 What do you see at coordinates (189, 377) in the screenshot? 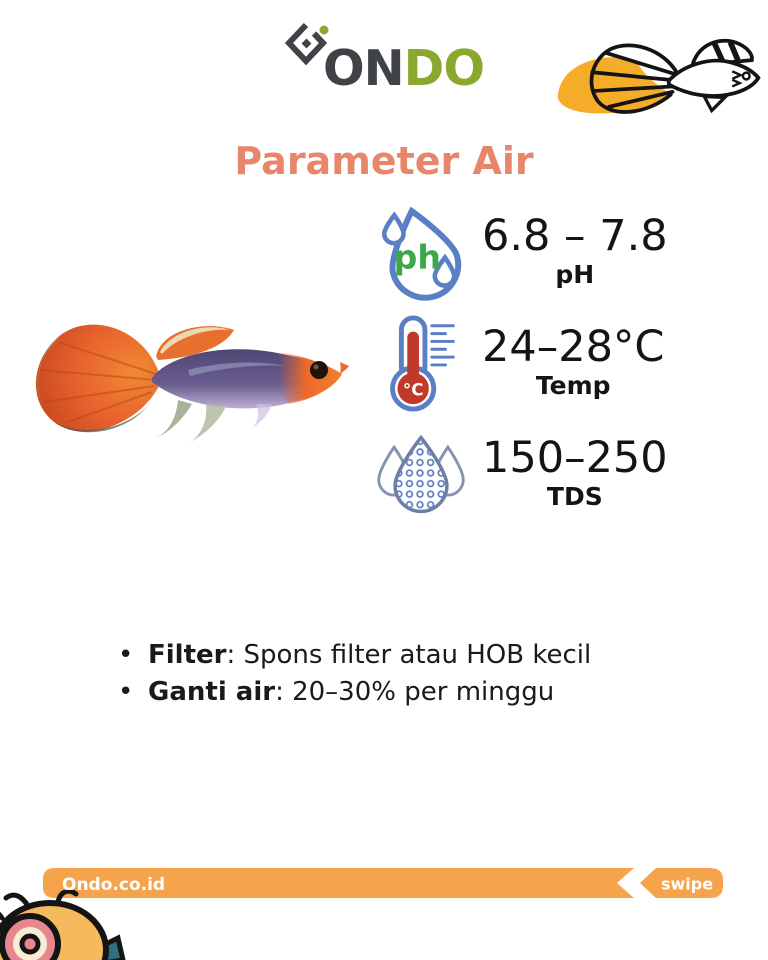
I see `guppy-photo` at bounding box center [189, 377].